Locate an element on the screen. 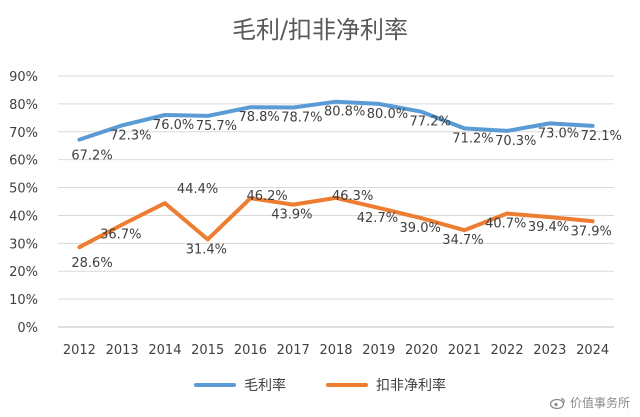 The width and height of the screenshot is (640, 417). chart-title: 毛利/扣非净利率 is located at coordinates (320, 30).